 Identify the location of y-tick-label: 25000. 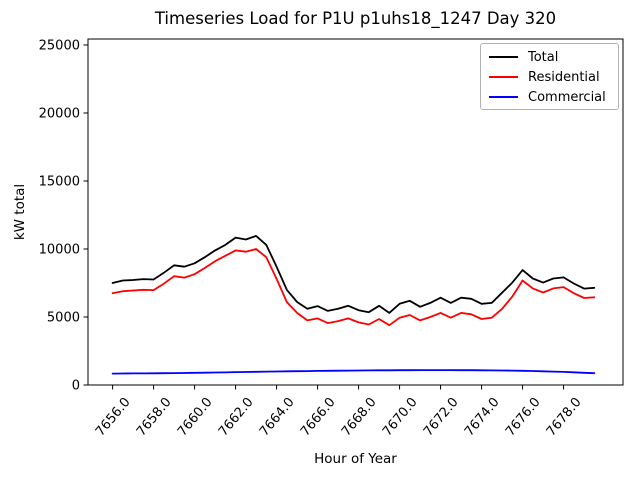
(59, 45).